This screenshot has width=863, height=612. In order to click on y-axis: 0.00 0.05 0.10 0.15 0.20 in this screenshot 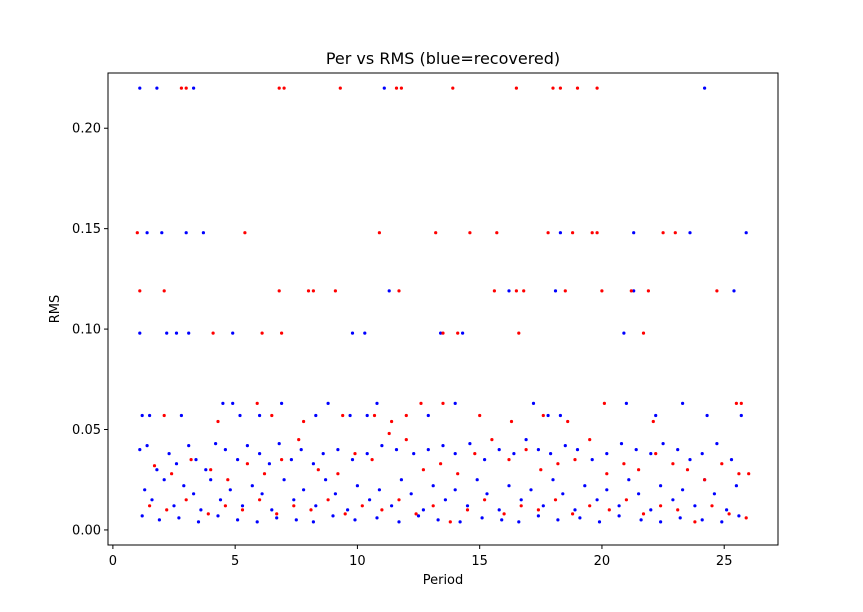, I will do `click(90, 330)`.